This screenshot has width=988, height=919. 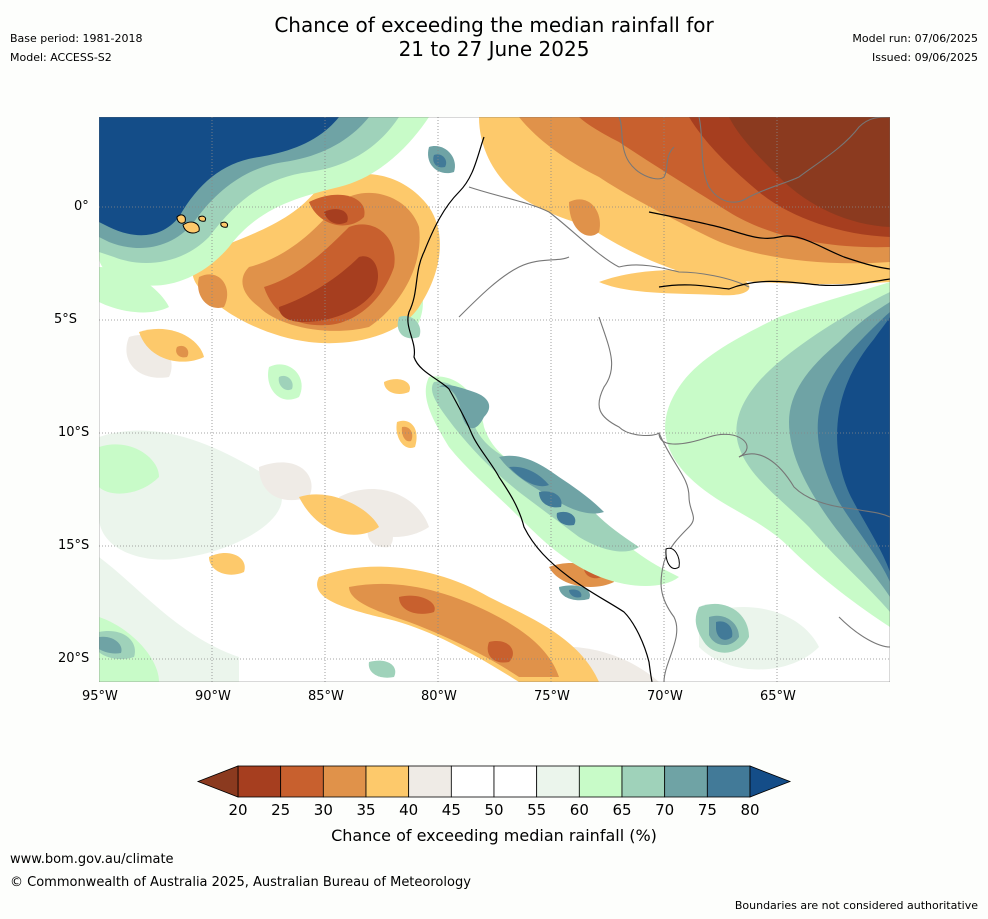 What do you see at coordinates (439, 696) in the screenshot?
I see `lon-label-80w: 80°W` at bounding box center [439, 696].